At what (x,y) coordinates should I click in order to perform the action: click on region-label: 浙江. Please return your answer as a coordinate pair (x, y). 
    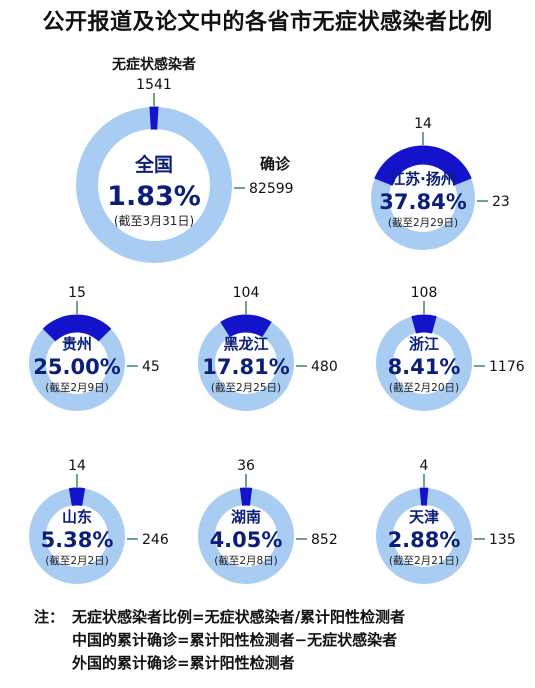
    Looking at the image, I should click on (424, 344).